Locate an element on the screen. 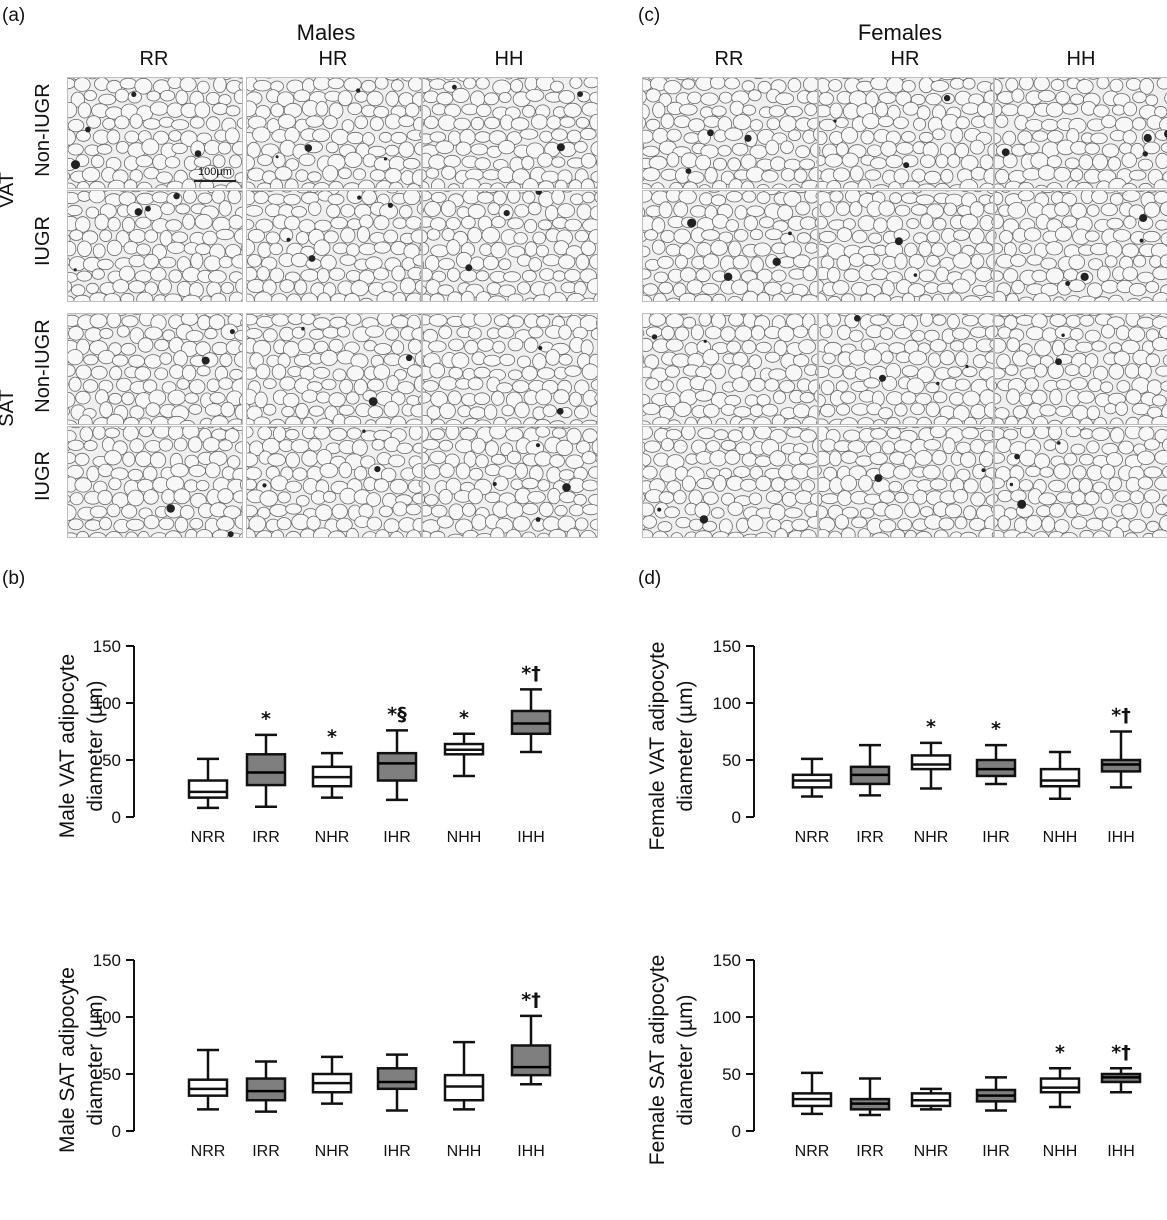  y-axis-label-female-sat: Female SAT adipocyte diameter (µm) is located at coordinates (674, 1060).